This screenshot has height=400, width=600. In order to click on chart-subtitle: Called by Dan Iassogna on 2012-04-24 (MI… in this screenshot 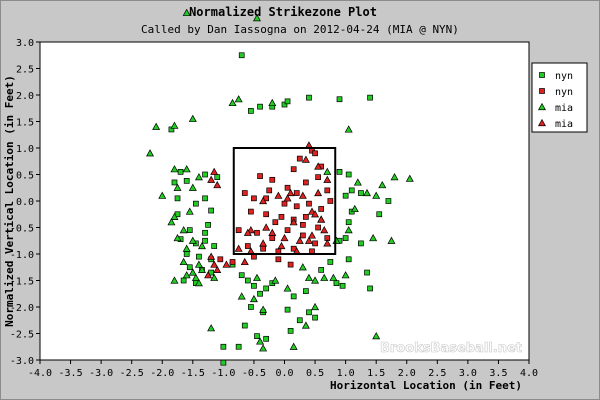, I will do `click(300, 29)`.